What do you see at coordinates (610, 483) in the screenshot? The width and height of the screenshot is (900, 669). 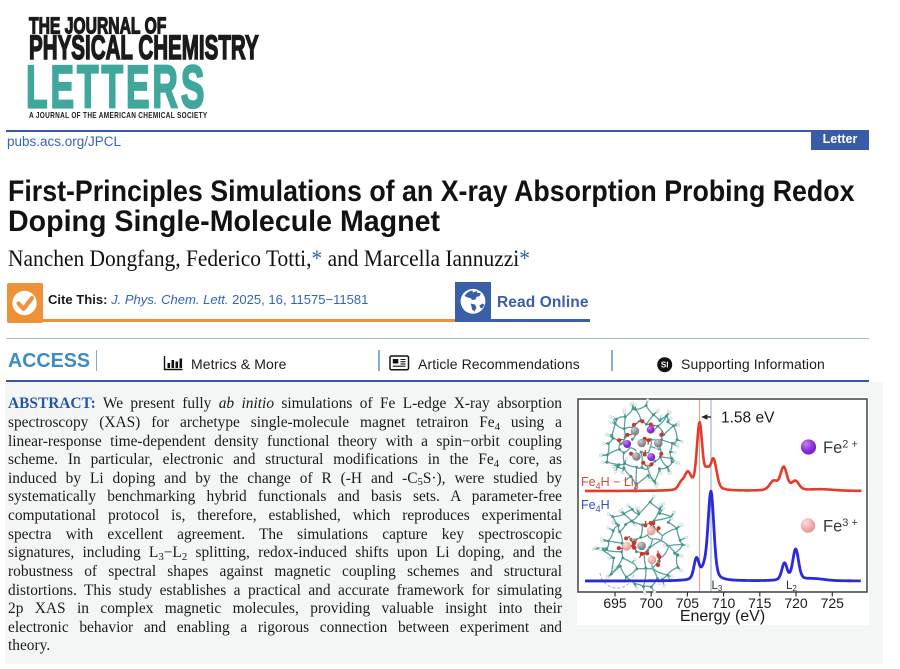 I see `svg-text: Fe4H − Li3` at bounding box center [610, 483].